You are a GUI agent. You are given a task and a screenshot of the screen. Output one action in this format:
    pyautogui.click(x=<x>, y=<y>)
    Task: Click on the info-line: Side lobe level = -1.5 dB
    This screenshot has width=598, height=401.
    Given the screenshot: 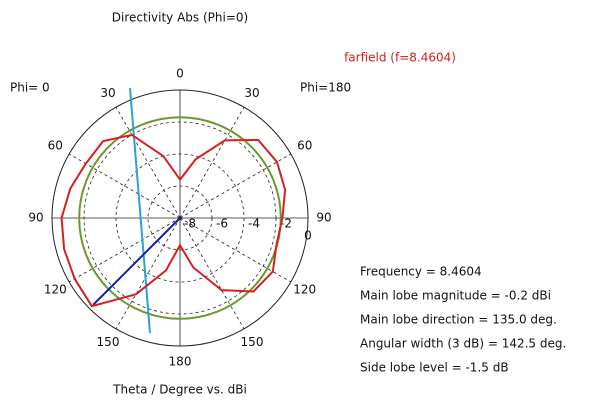 What is the action you would take?
    pyautogui.click(x=434, y=368)
    